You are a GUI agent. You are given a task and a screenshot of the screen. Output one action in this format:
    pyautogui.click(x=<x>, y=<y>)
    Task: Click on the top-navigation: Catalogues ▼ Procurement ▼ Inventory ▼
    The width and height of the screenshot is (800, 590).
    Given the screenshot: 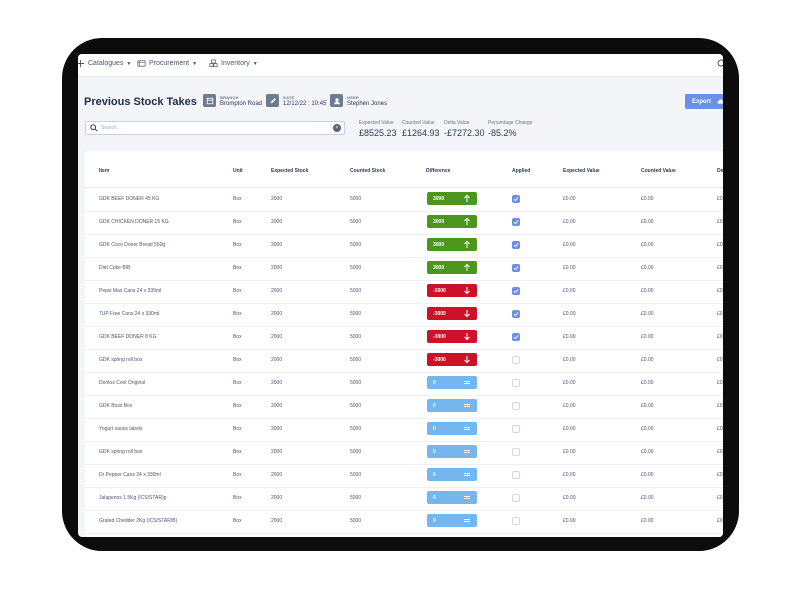 What is the action you would take?
    pyautogui.click(x=400, y=65)
    